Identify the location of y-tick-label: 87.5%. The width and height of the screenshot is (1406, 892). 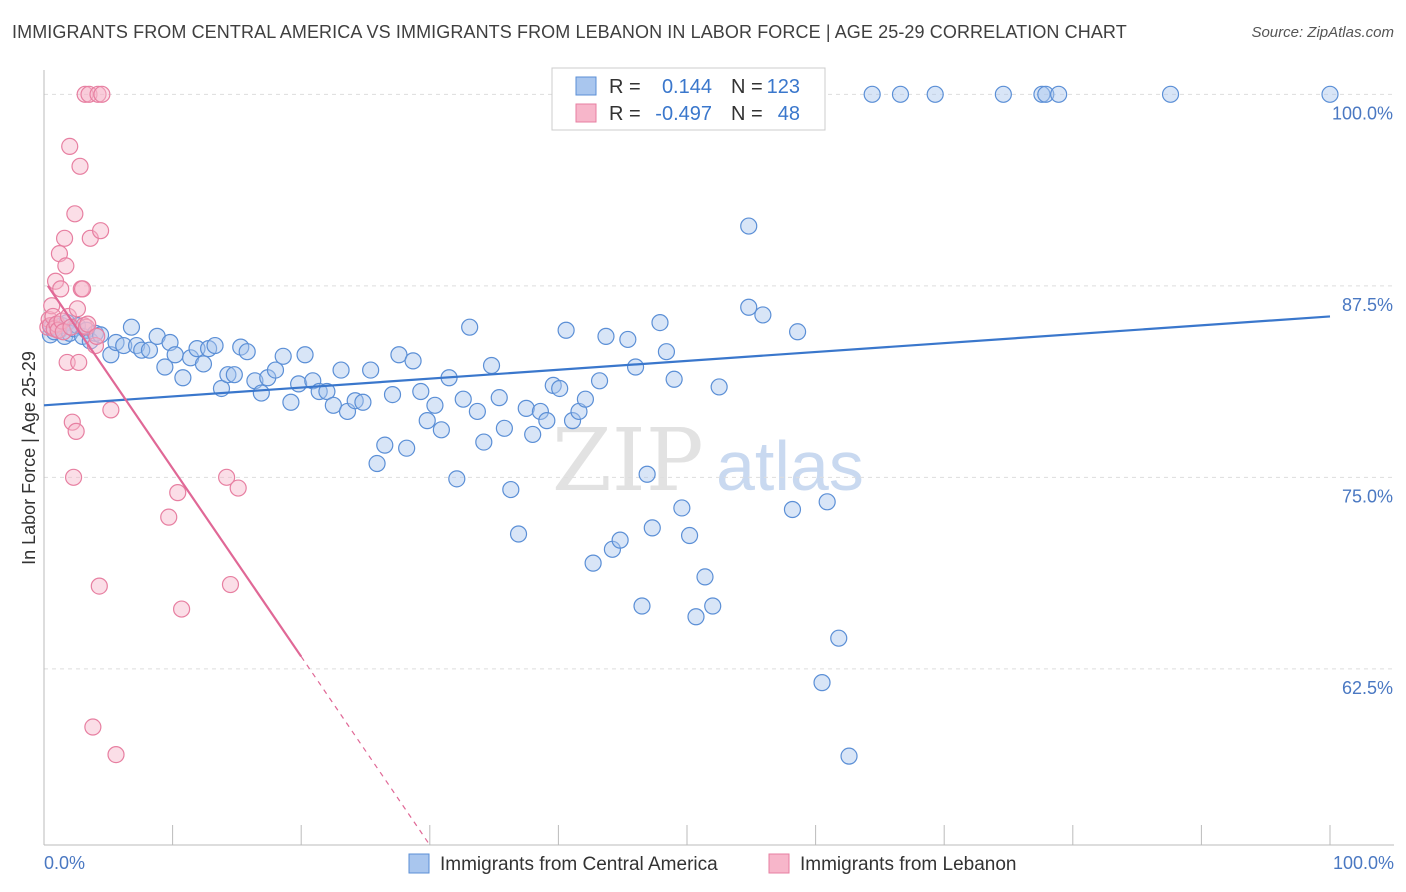
(1367, 305).